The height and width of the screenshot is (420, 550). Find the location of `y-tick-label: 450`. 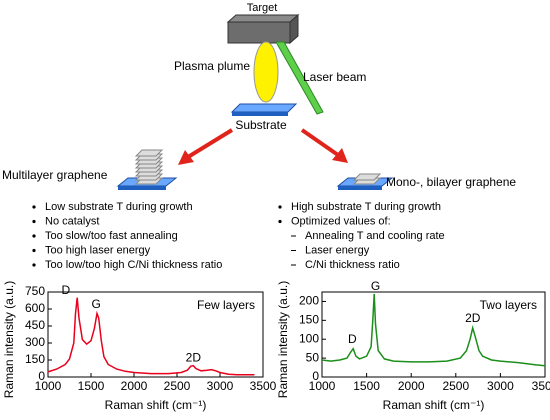

y-tick-label: 450 is located at coordinates (35, 325).